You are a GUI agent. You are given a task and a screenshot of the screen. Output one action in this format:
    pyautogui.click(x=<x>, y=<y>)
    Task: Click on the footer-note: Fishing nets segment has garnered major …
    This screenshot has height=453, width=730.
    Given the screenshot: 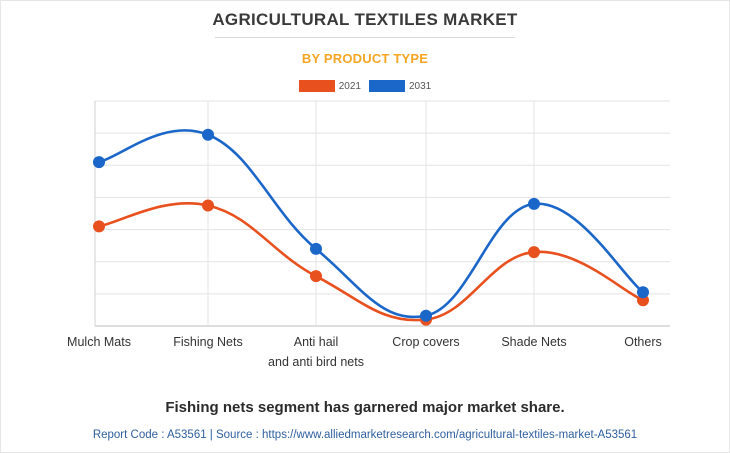 What is the action you would take?
    pyautogui.click(x=365, y=407)
    